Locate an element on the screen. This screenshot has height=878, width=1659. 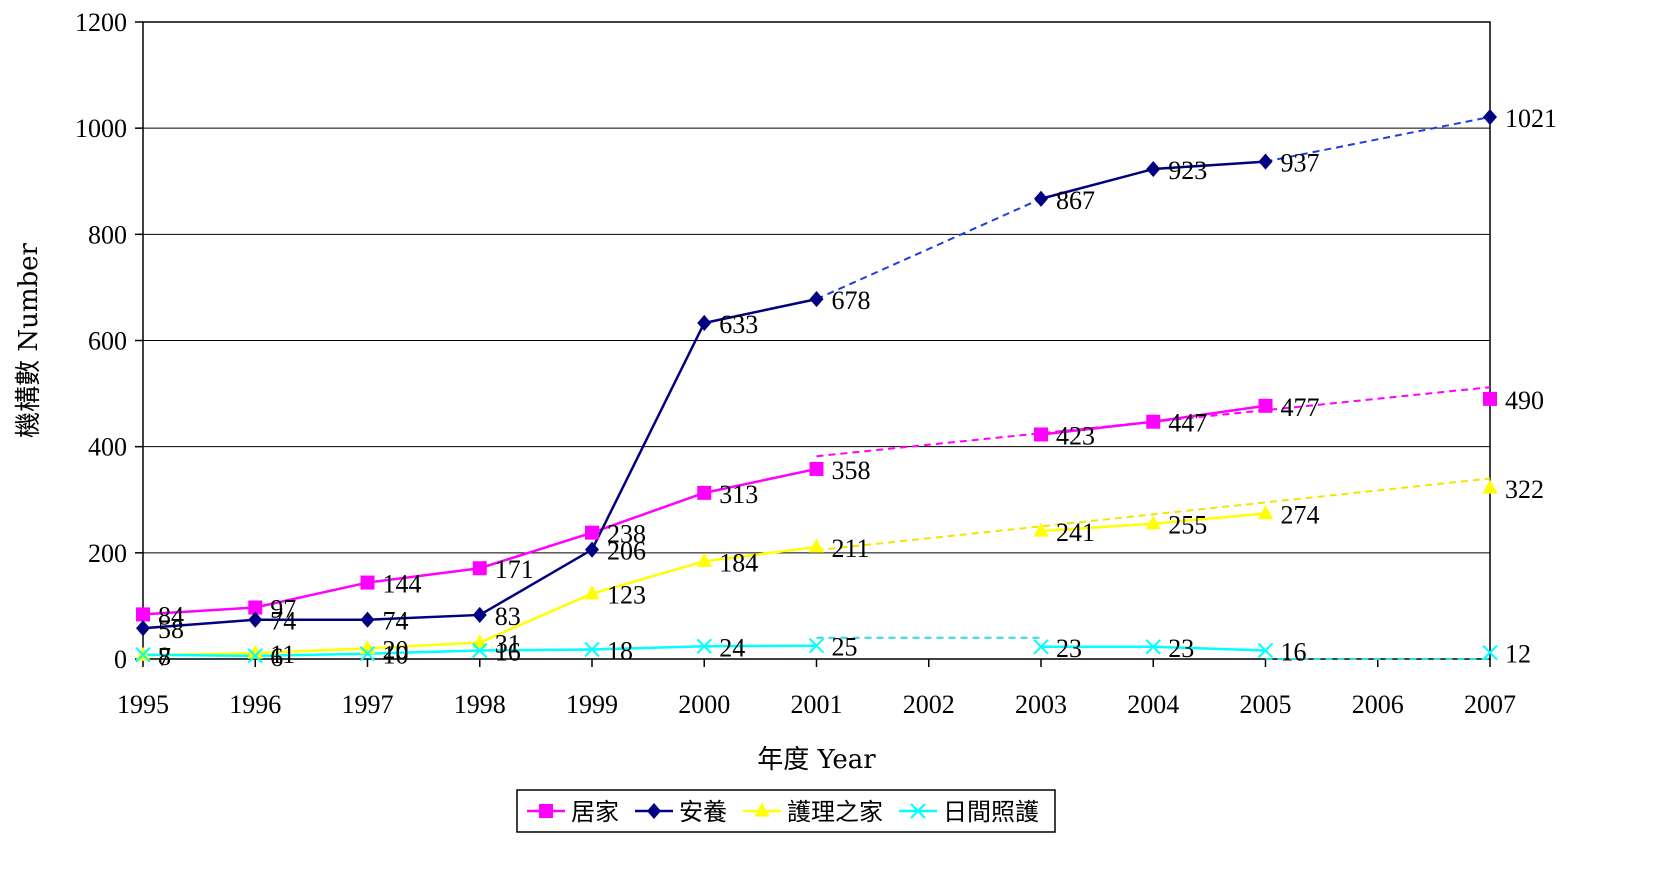
data-label: 274 is located at coordinates (1300, 515).